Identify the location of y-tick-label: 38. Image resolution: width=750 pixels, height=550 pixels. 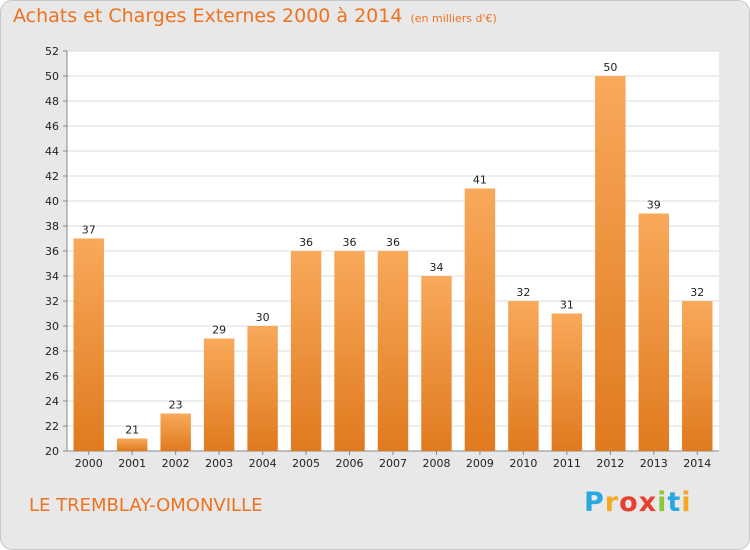
(52, 226).